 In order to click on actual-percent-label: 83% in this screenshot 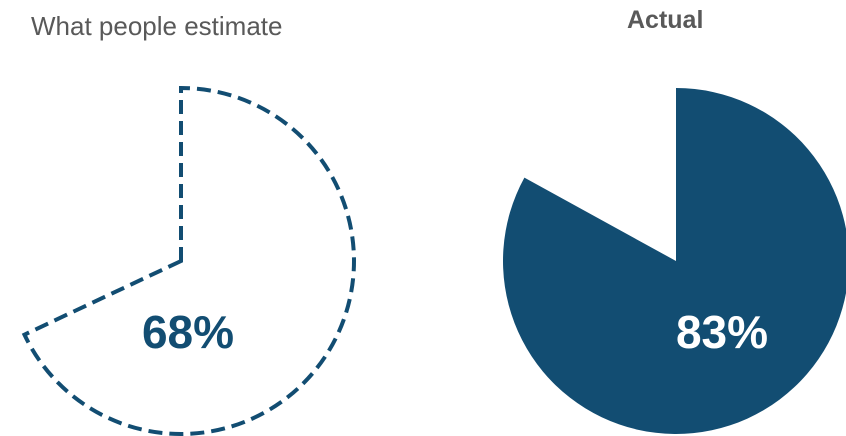, I will do `click(722, 332)`.